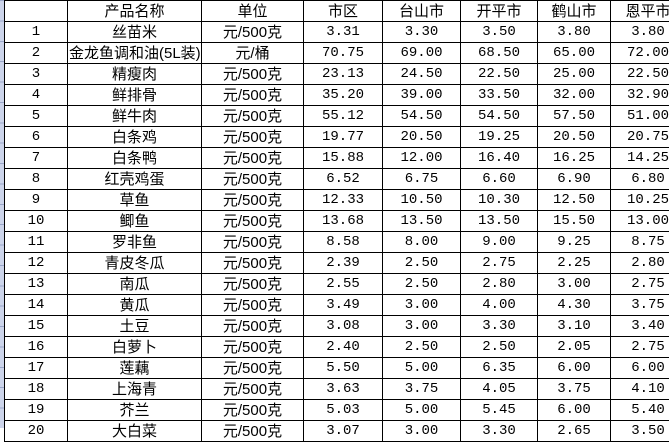 This screenshot has height=442, width=669. I want to click on price-cell: 68.50, so click(499, 53).